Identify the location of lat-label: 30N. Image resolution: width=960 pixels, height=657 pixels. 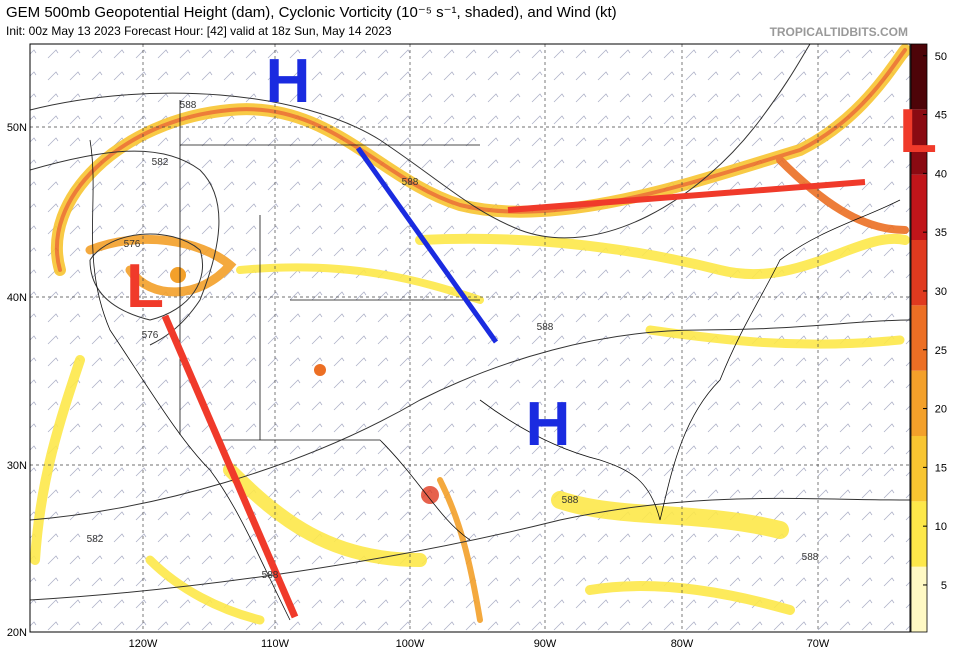
(17, 466).